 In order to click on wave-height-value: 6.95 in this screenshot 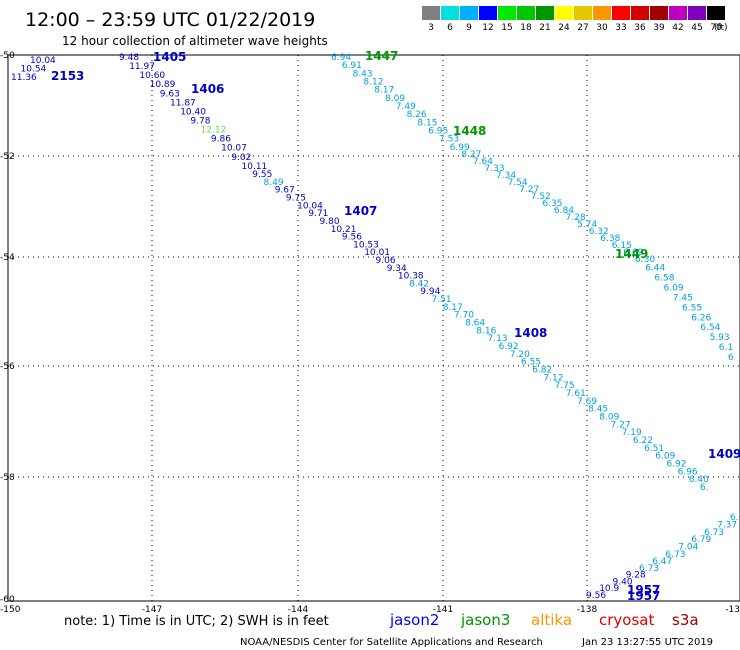, I will do `click(438, 132)`.